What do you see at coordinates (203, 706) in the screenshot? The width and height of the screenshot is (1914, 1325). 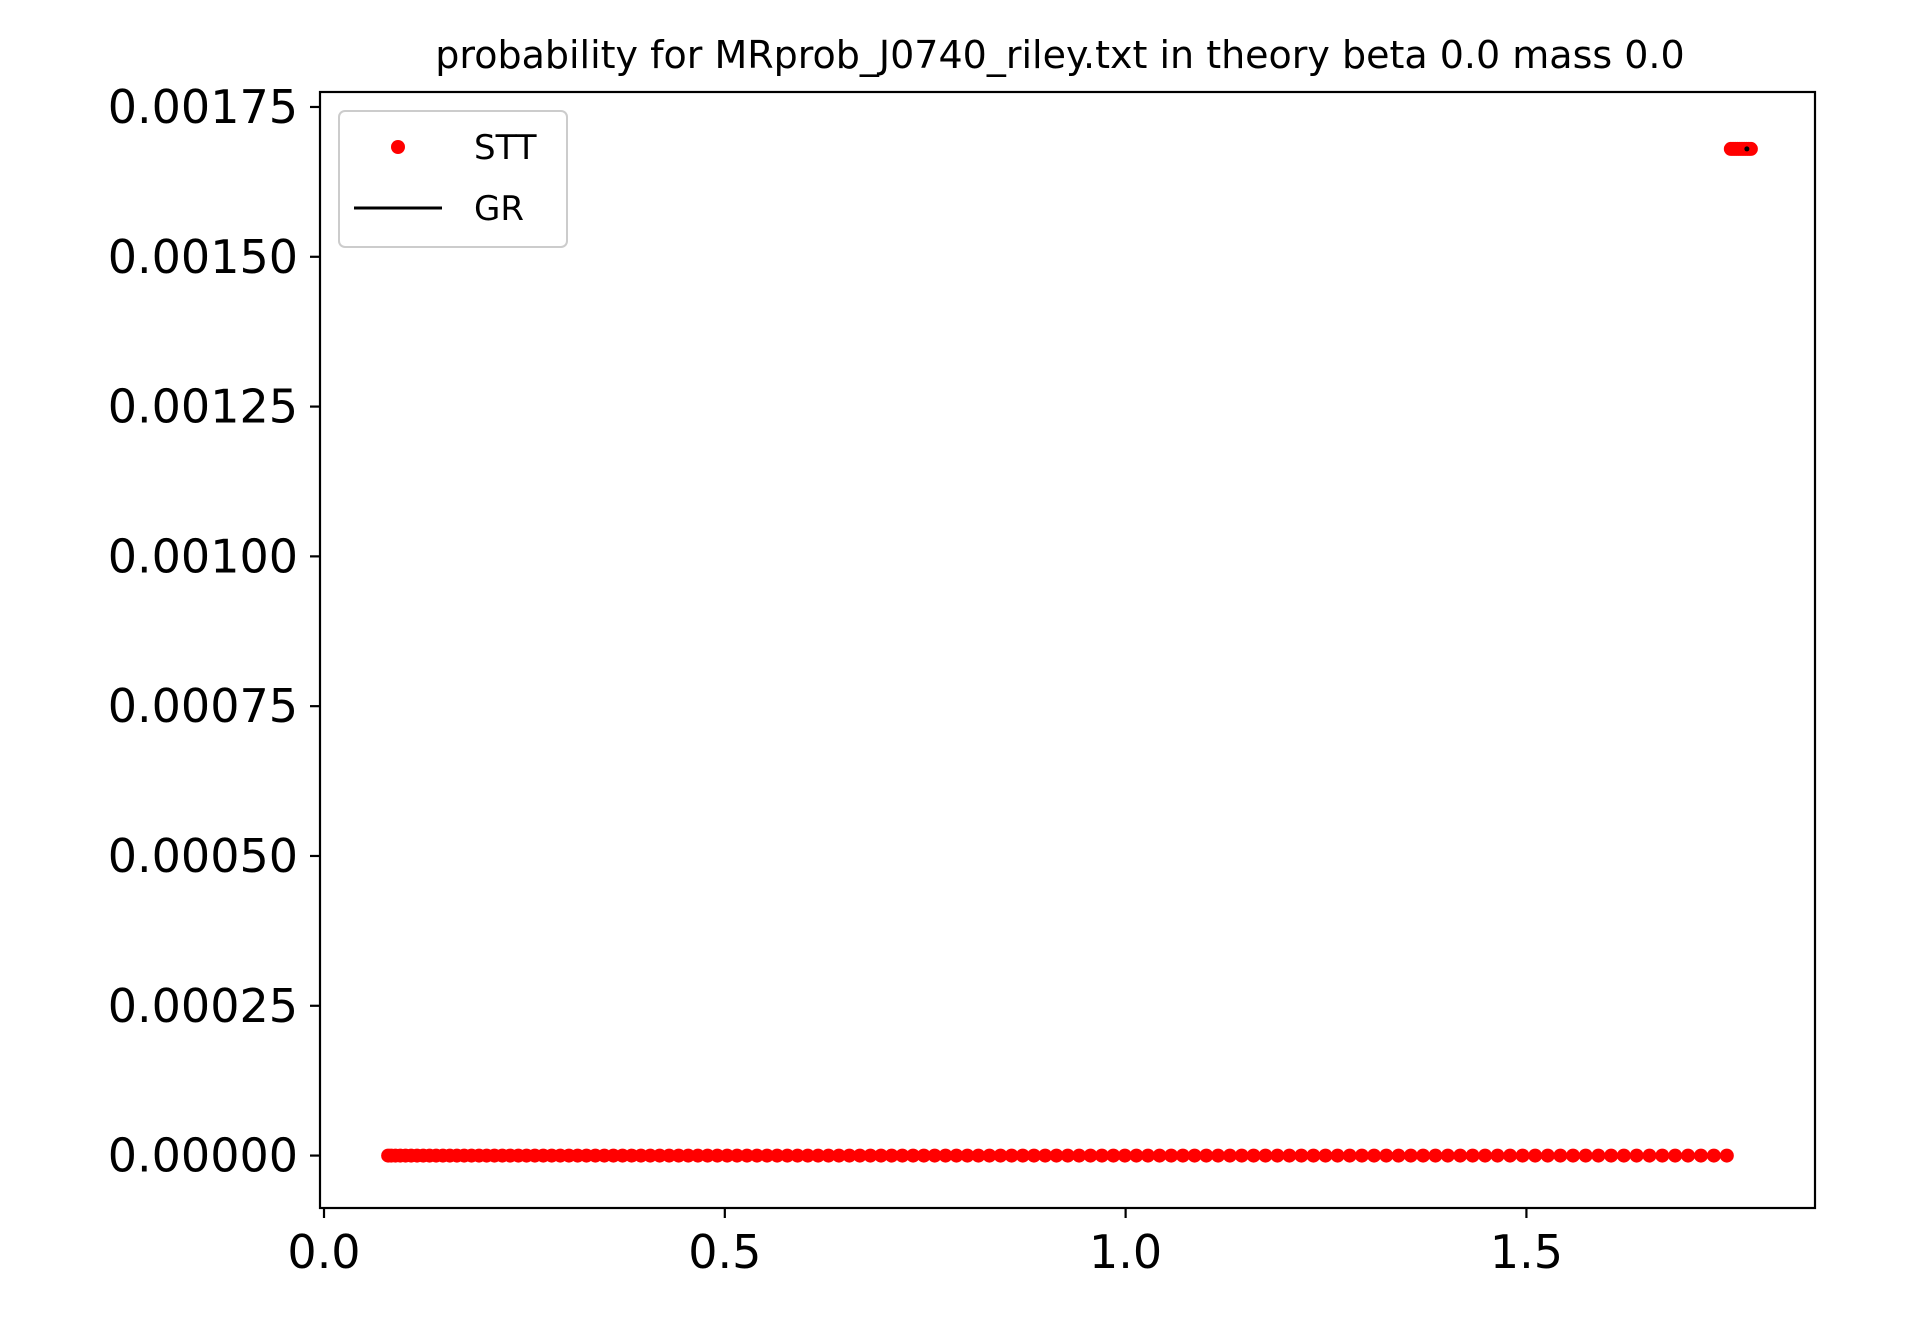 I see `y-tick-label: 0.00075` at bounding box center [203, 706].